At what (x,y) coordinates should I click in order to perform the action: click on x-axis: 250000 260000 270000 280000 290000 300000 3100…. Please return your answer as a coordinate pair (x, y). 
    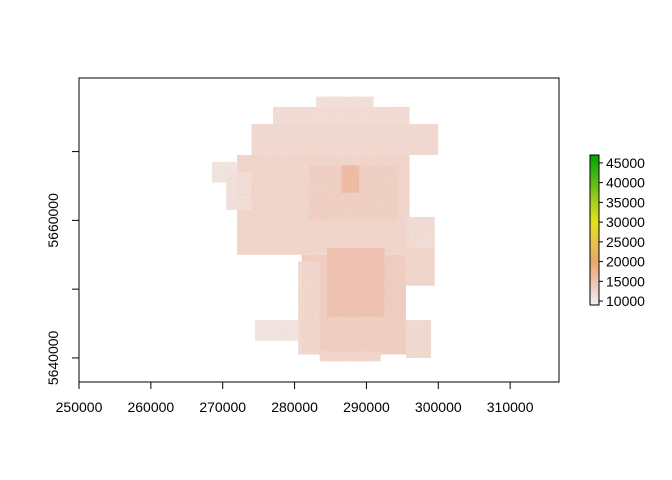
    Looking at the image, I should click on (295, 398).